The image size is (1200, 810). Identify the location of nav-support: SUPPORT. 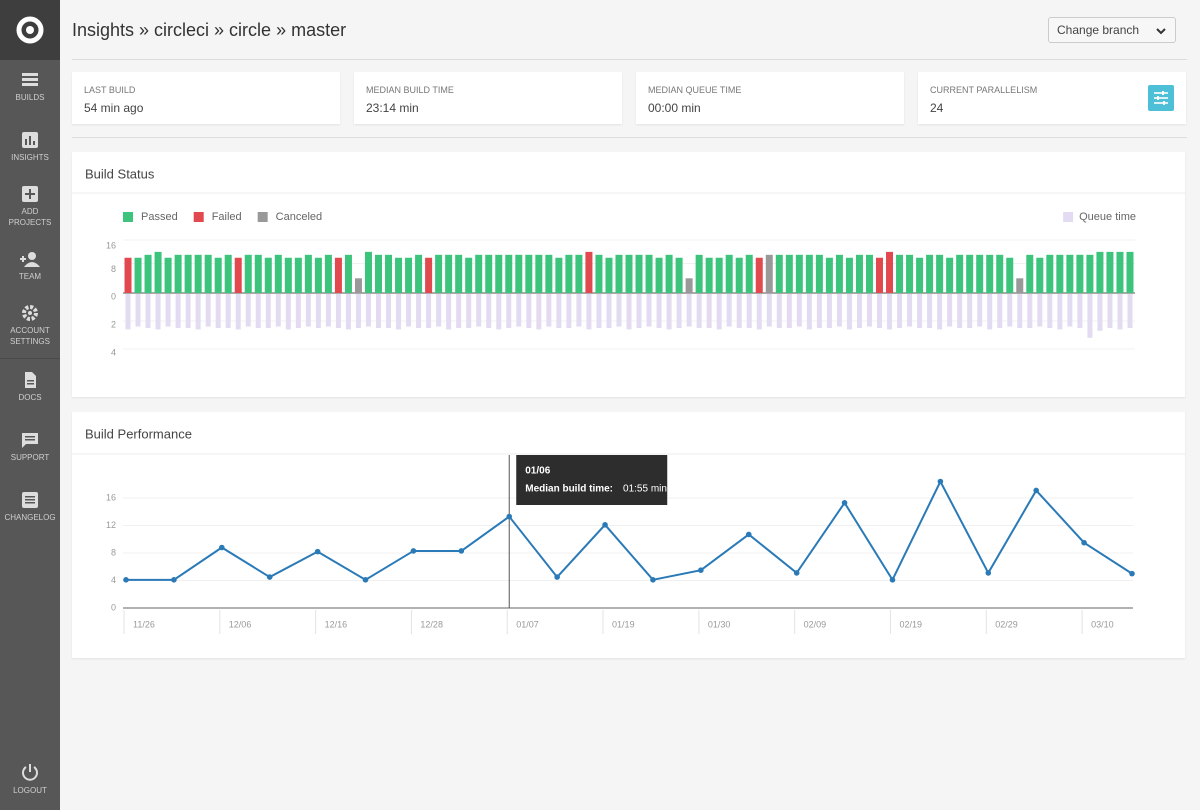
(30, 447).